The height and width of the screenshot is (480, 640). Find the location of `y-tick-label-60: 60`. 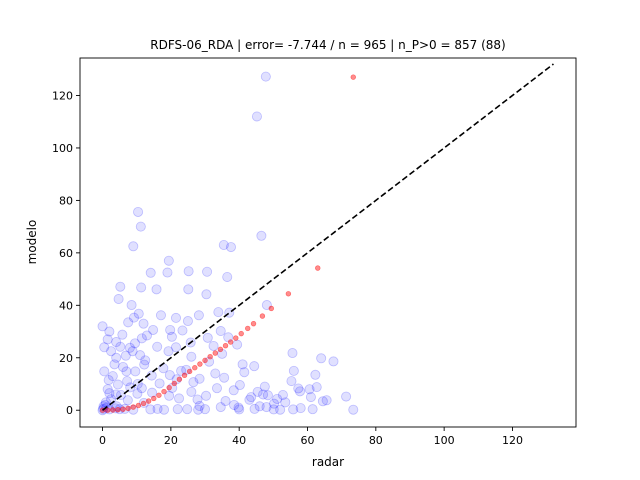

y-tick-label-60: 60 is located at coordinates (66, 253).